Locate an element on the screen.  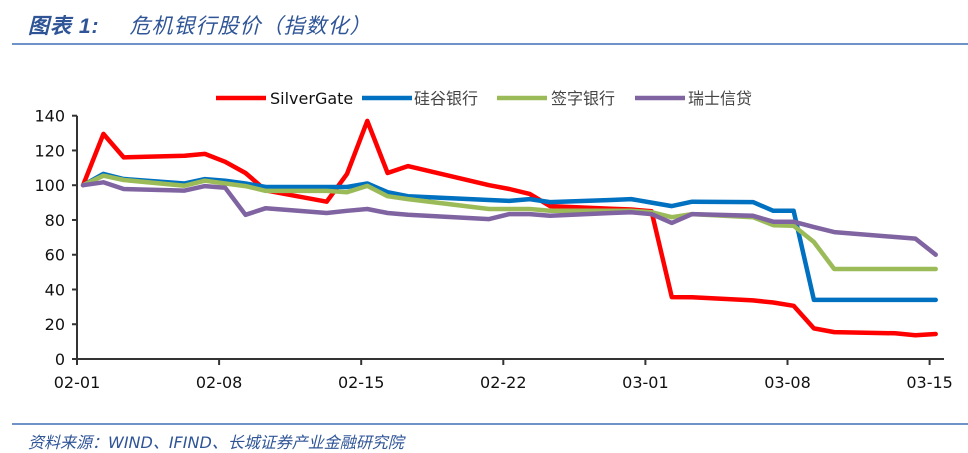
legend-label-2: 硅谷银行 is located at coordinates (446, 98).